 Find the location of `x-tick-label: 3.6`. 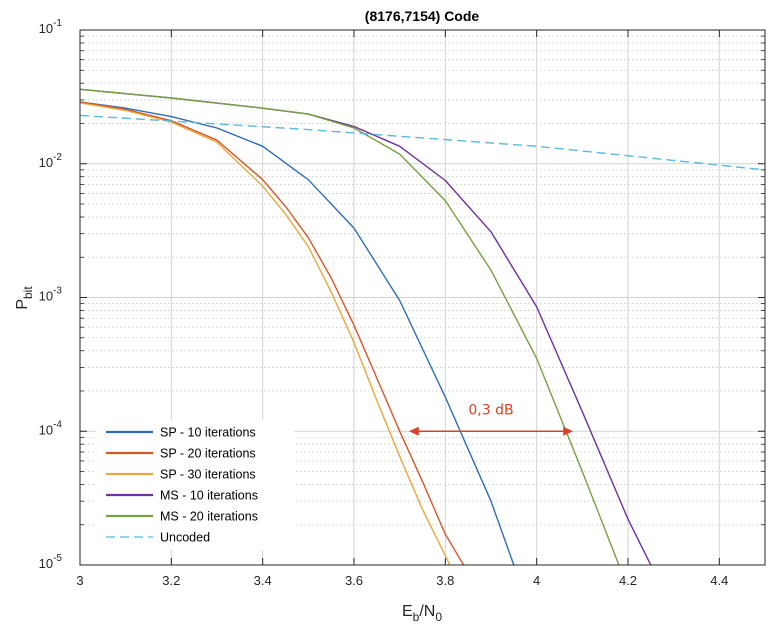

x-tick-label: 3.6 is located at coordinates (354, 580).